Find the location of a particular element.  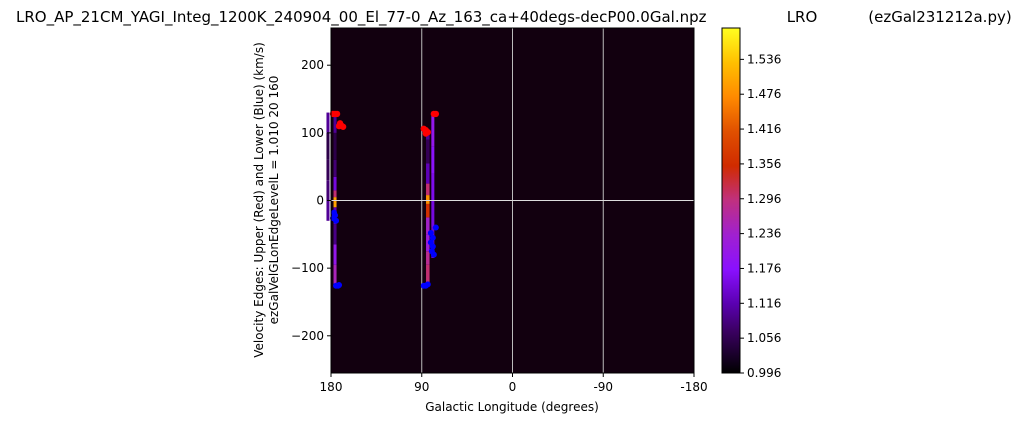

x-tick-label: 90 is located at coordinates (421, 387).